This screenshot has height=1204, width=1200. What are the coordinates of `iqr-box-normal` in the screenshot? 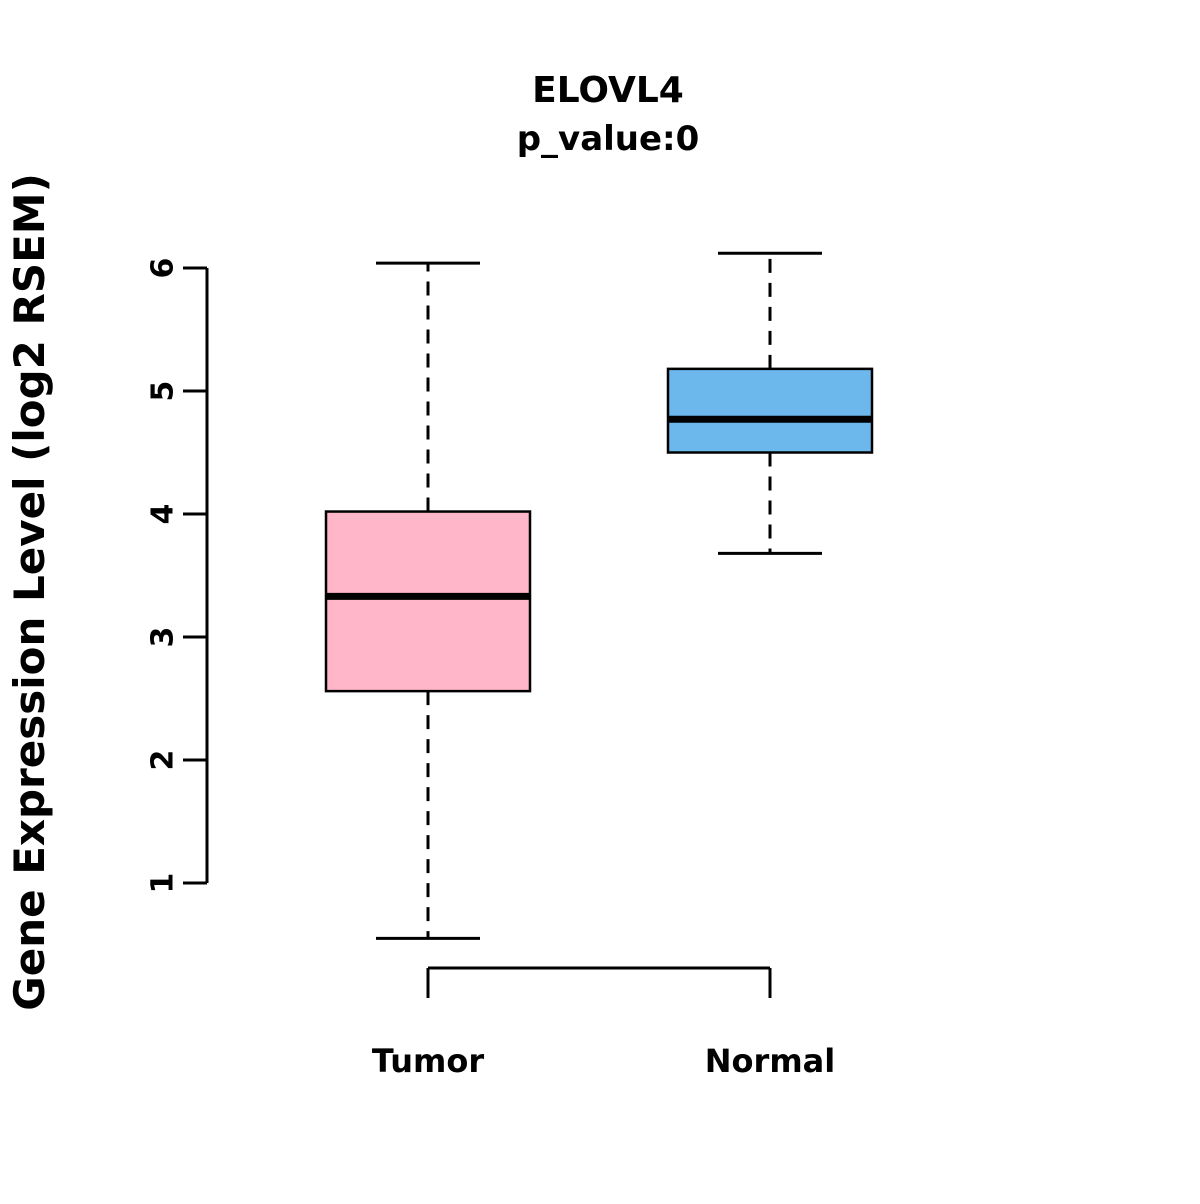 It's located at (770, 410).